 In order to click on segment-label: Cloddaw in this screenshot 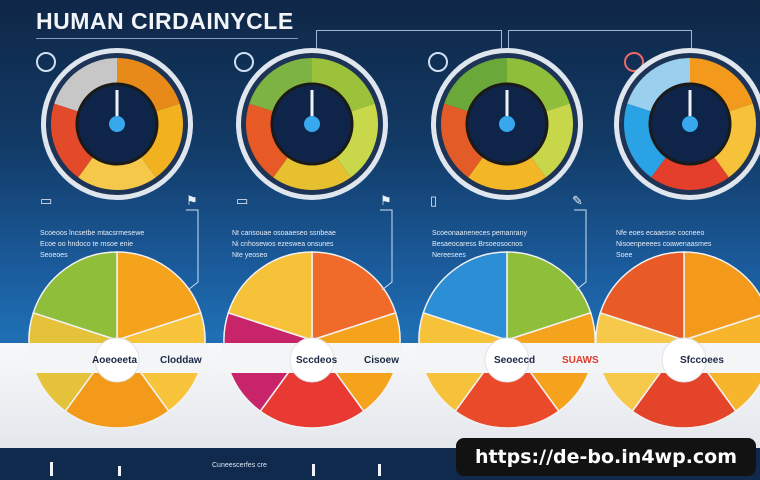, I will do `click(181, 360)`.